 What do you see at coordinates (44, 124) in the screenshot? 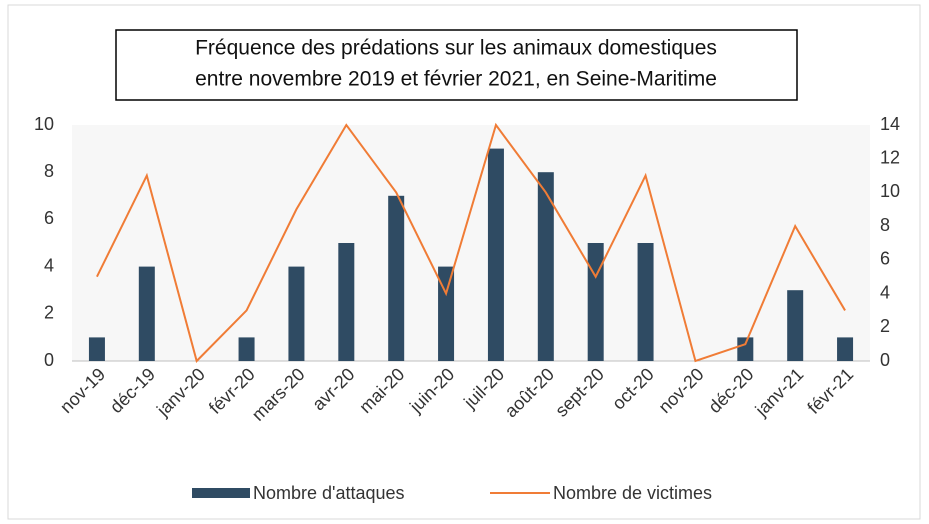
I see `y-tick-label: 10` at bounding box center [44, 124].